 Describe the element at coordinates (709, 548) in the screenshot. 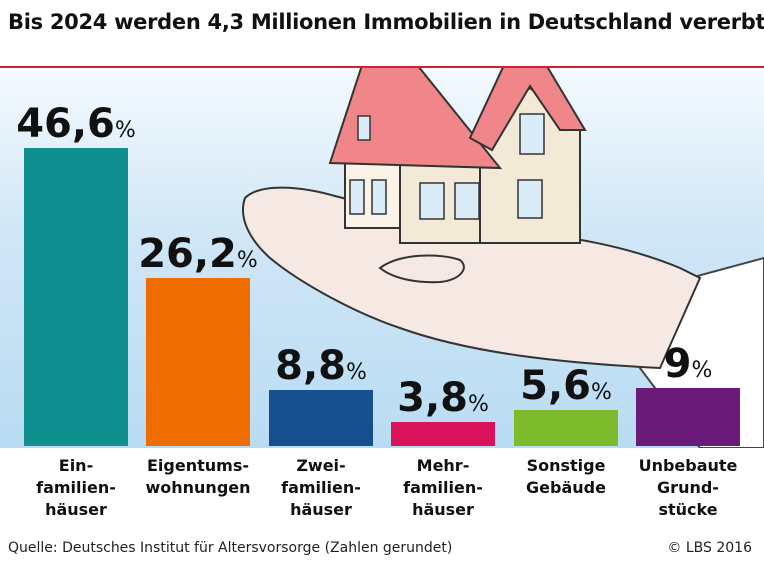

I see `copyright-note: © LBS 2016` at that location.